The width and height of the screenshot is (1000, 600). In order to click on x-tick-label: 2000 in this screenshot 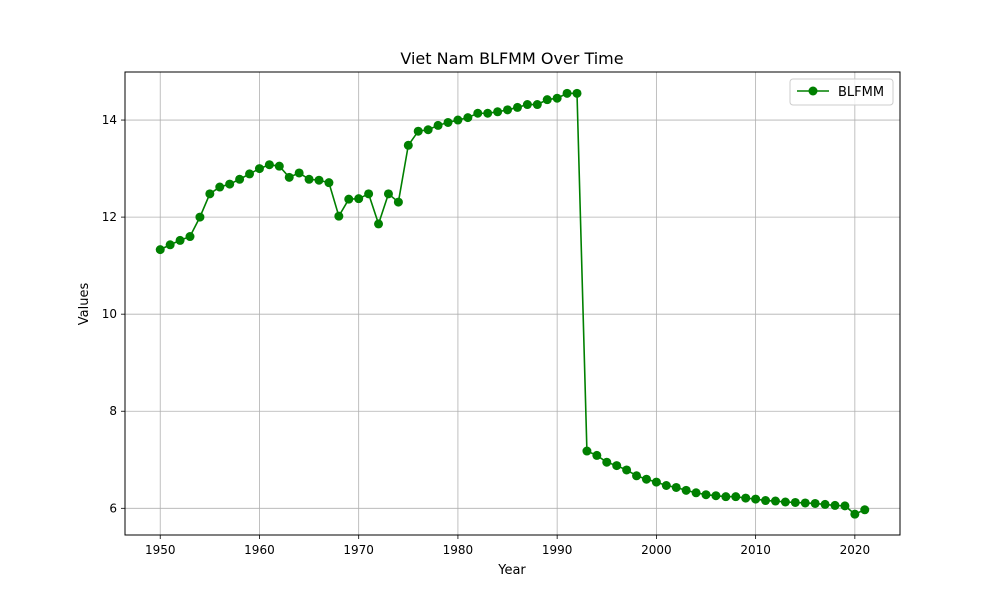, I will do `click(656, 550)`.